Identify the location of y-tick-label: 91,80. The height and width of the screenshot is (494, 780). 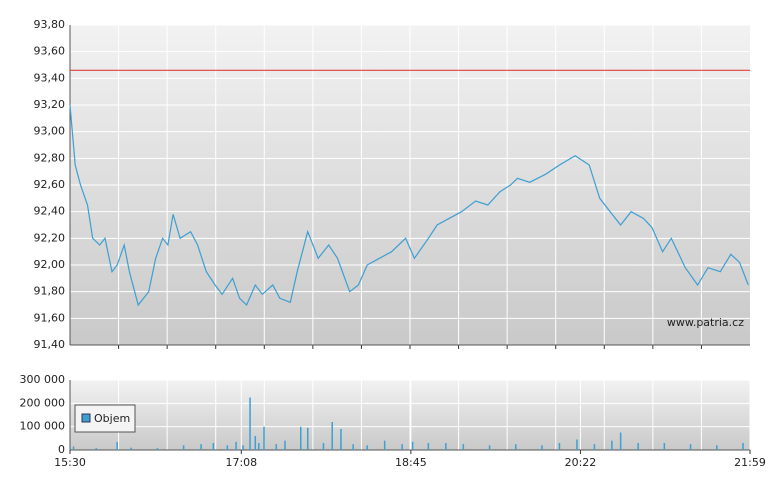
(50, 291).